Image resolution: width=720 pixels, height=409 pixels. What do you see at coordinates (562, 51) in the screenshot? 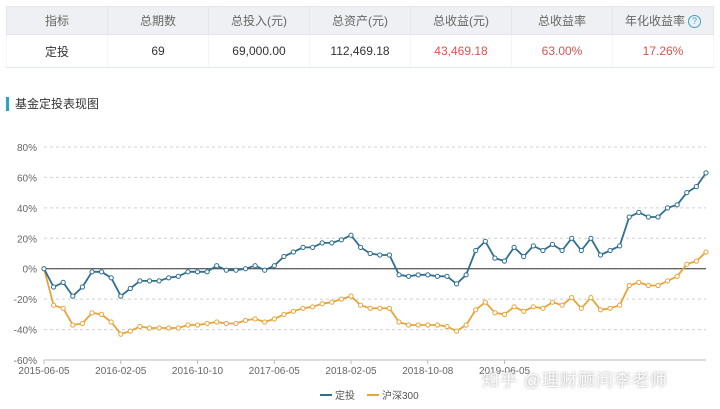
I see `cell-total-return-rate: 63.00%` at bounding box center [562, 51].